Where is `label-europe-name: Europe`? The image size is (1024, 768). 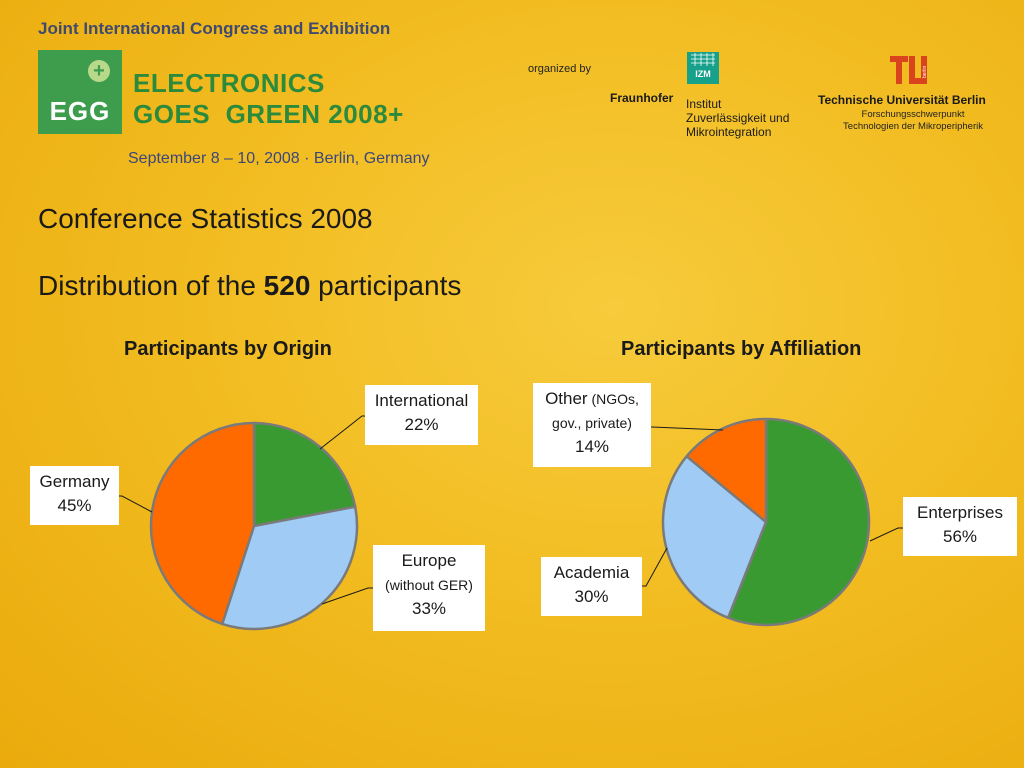
label-europe-name: Europe is located at coordinates (429, 560).